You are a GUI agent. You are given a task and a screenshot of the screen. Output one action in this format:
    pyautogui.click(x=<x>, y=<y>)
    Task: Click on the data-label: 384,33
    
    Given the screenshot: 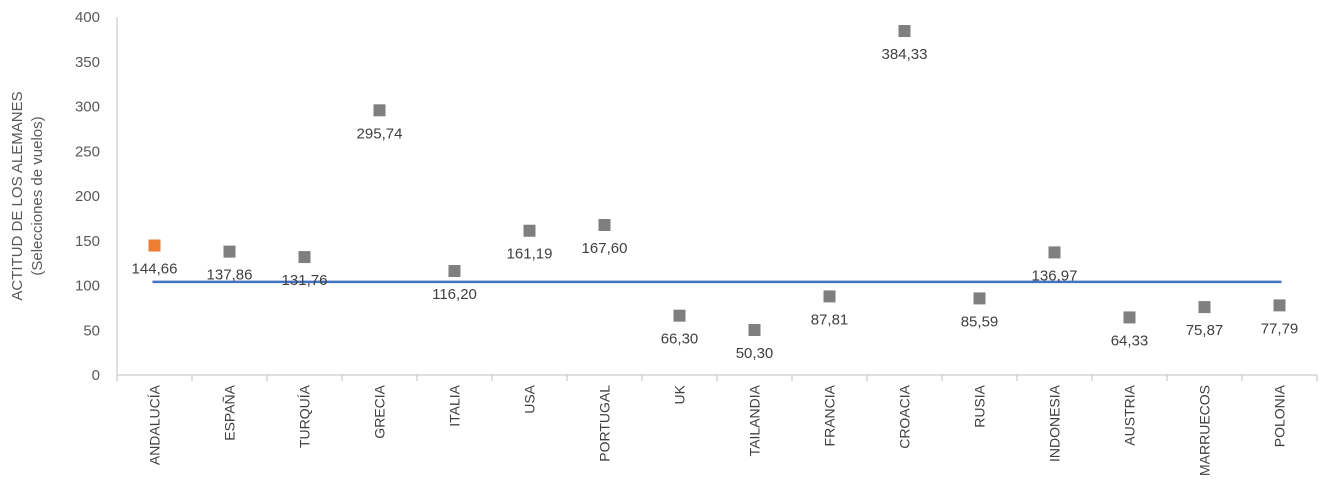 What is the action you would take?
    pyautogui.click(x=905, y=54)
    